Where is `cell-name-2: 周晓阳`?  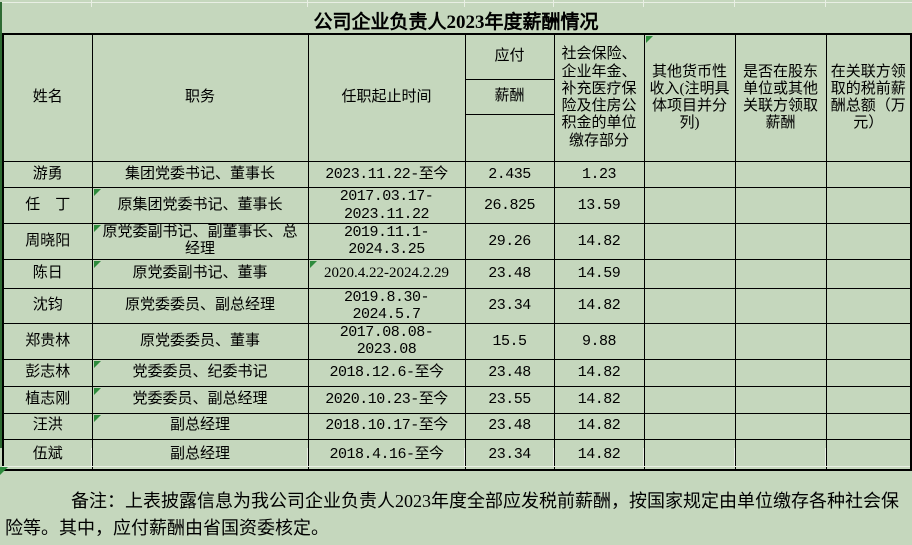
cell-name-2: 周晓阳 is located at coordinates (47, 241).